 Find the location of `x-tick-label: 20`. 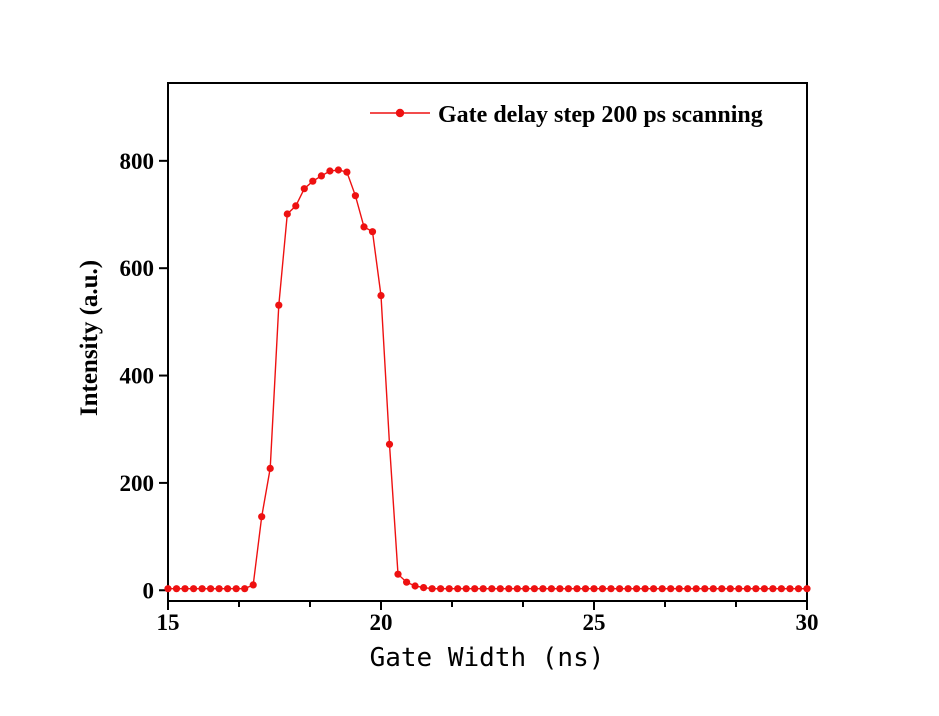

x-tick-label: 20 is located at coordinates (381, 622).